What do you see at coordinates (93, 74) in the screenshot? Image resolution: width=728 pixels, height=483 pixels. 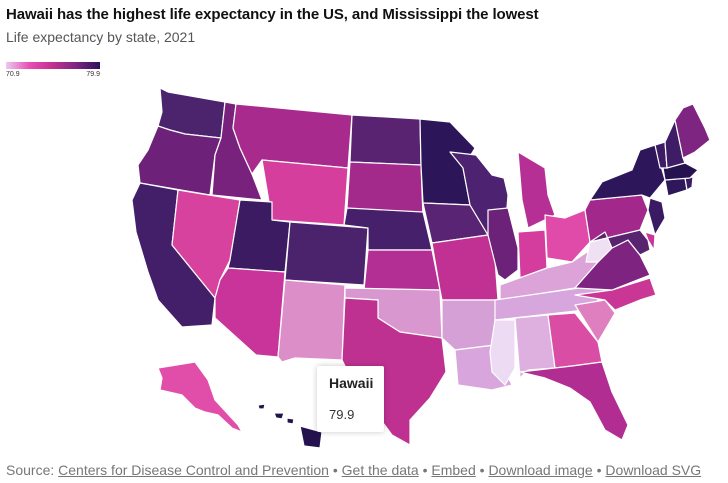 I see `legend-max-label: 79.9` at bounding box center [93, 74].